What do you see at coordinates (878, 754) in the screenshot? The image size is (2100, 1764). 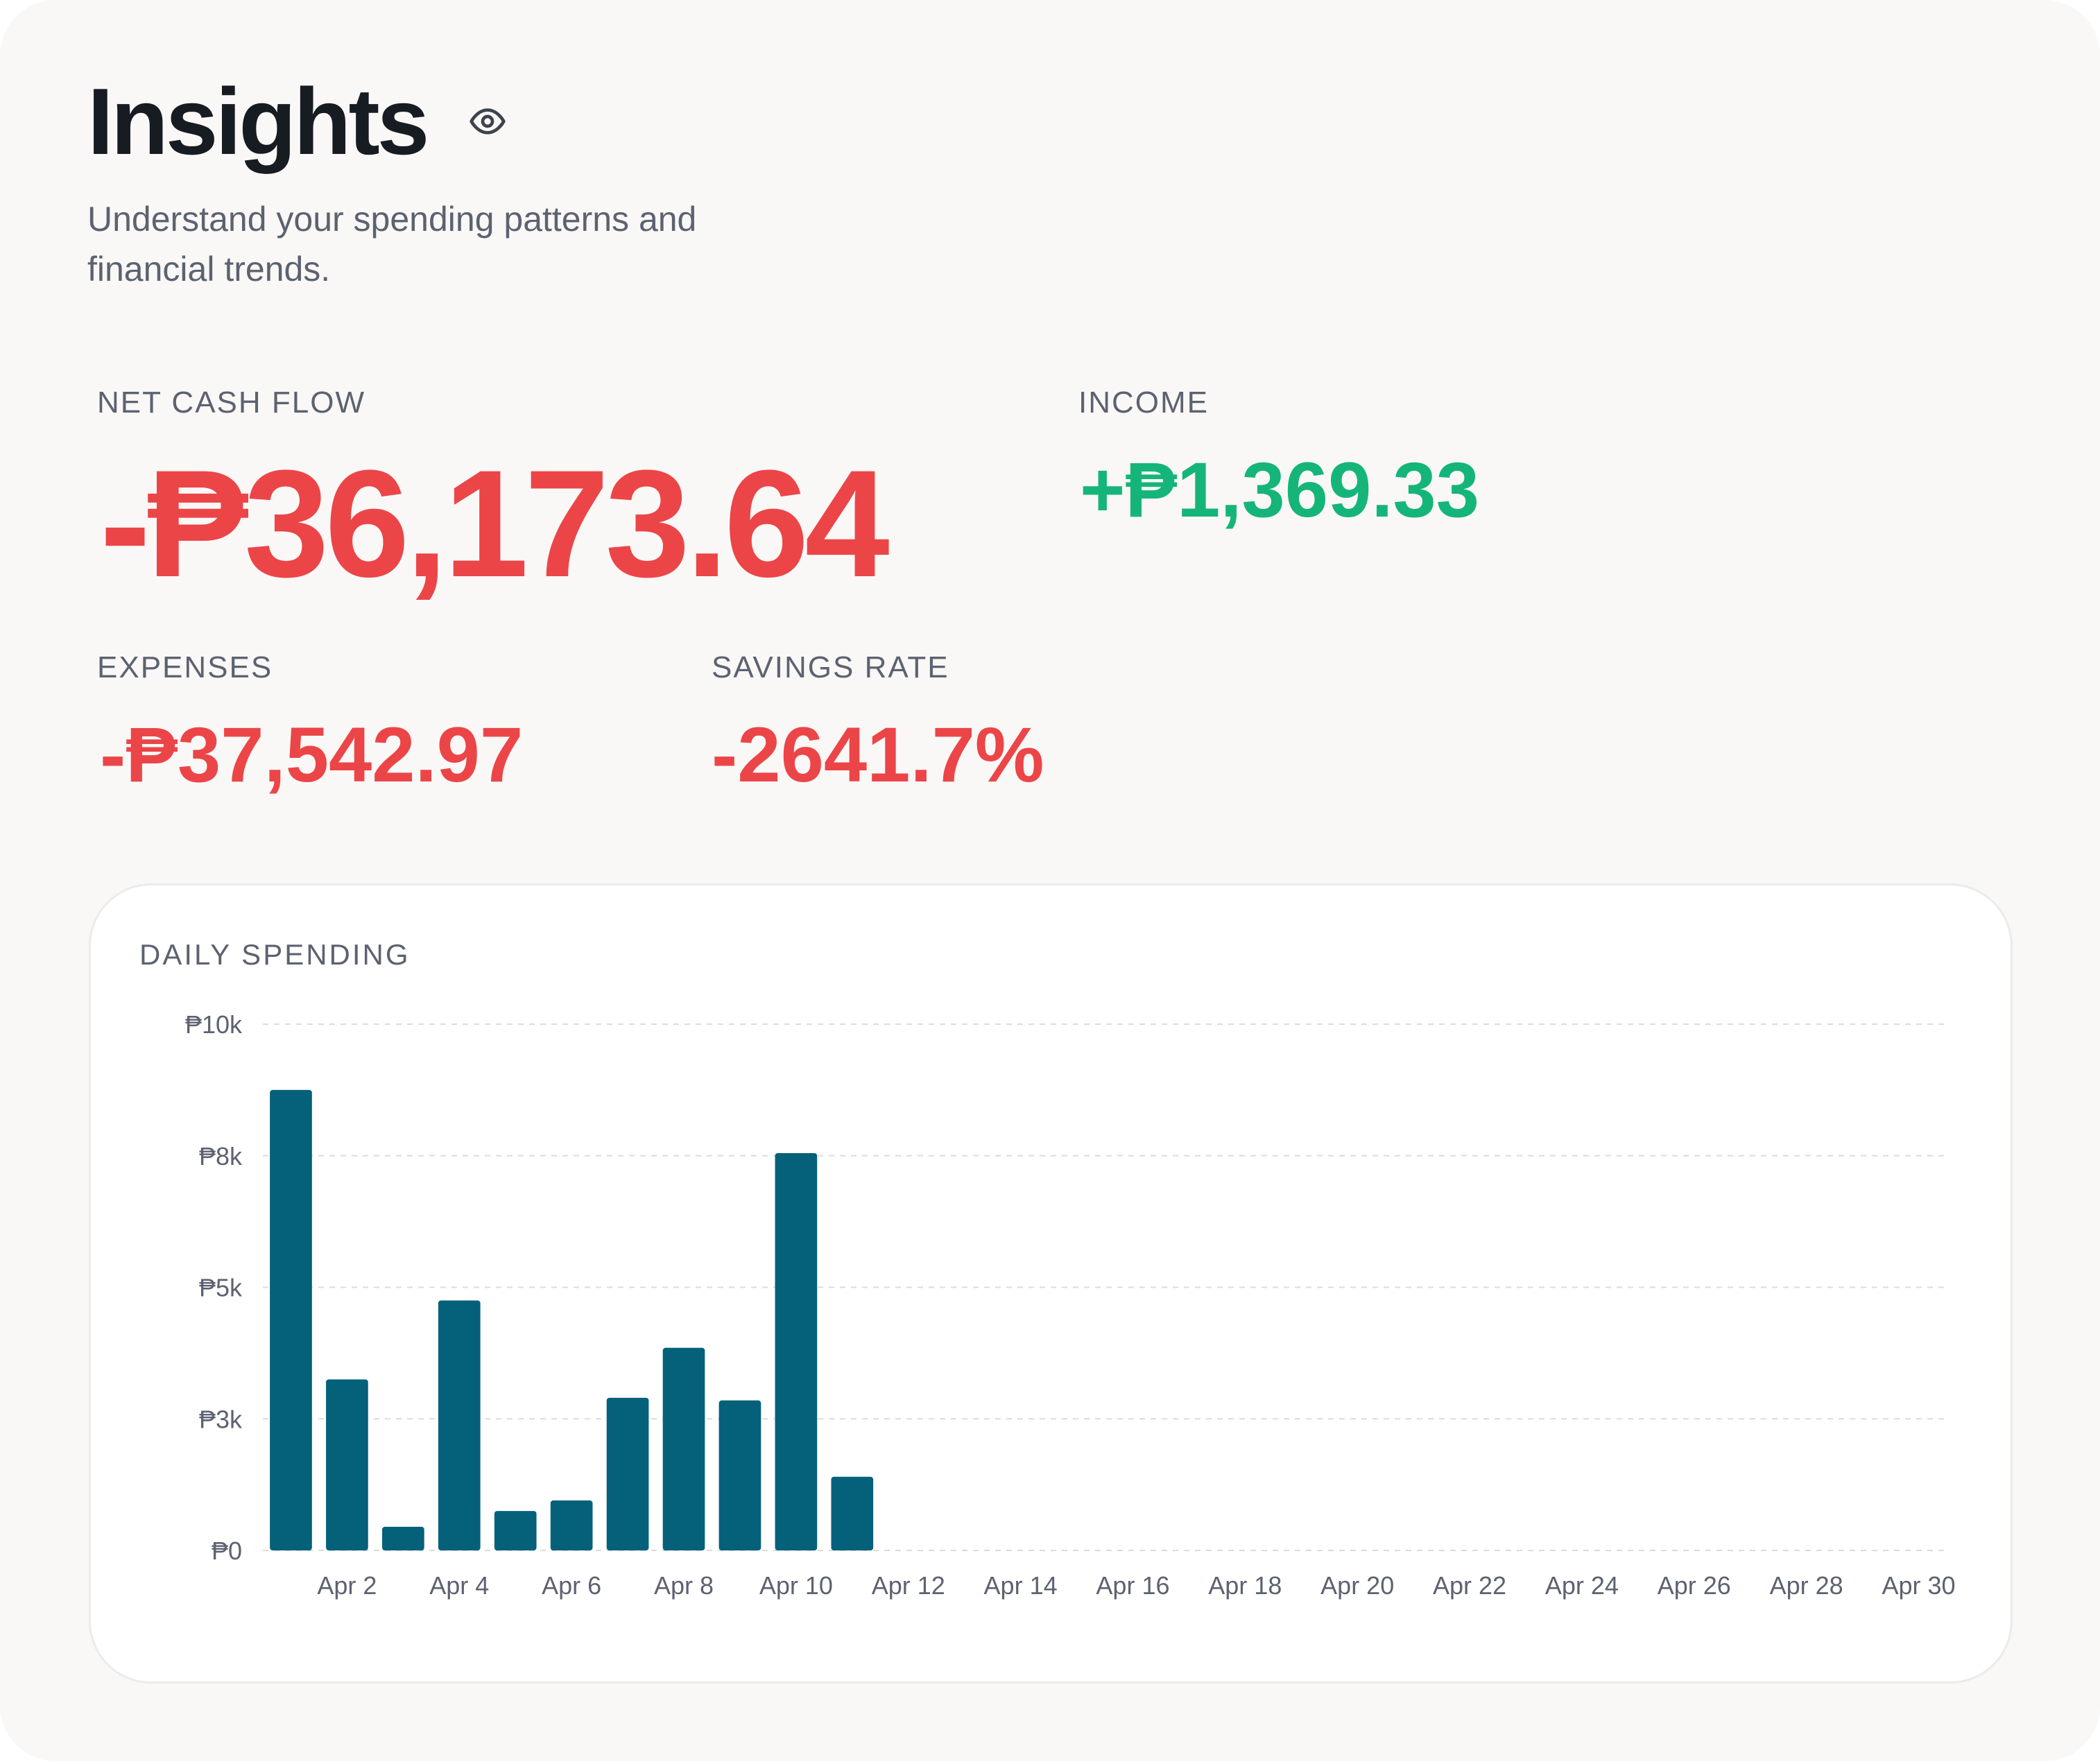 I see `savings-rate-value: -2641.7%` at bounding box center [878, 754].